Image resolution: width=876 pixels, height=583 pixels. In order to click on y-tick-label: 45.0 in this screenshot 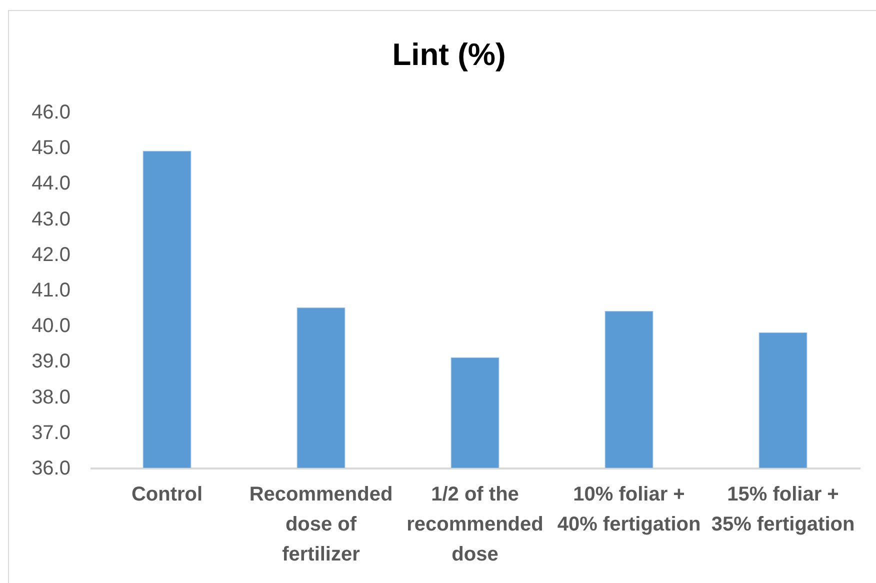, I will do `click(51, 148)`.